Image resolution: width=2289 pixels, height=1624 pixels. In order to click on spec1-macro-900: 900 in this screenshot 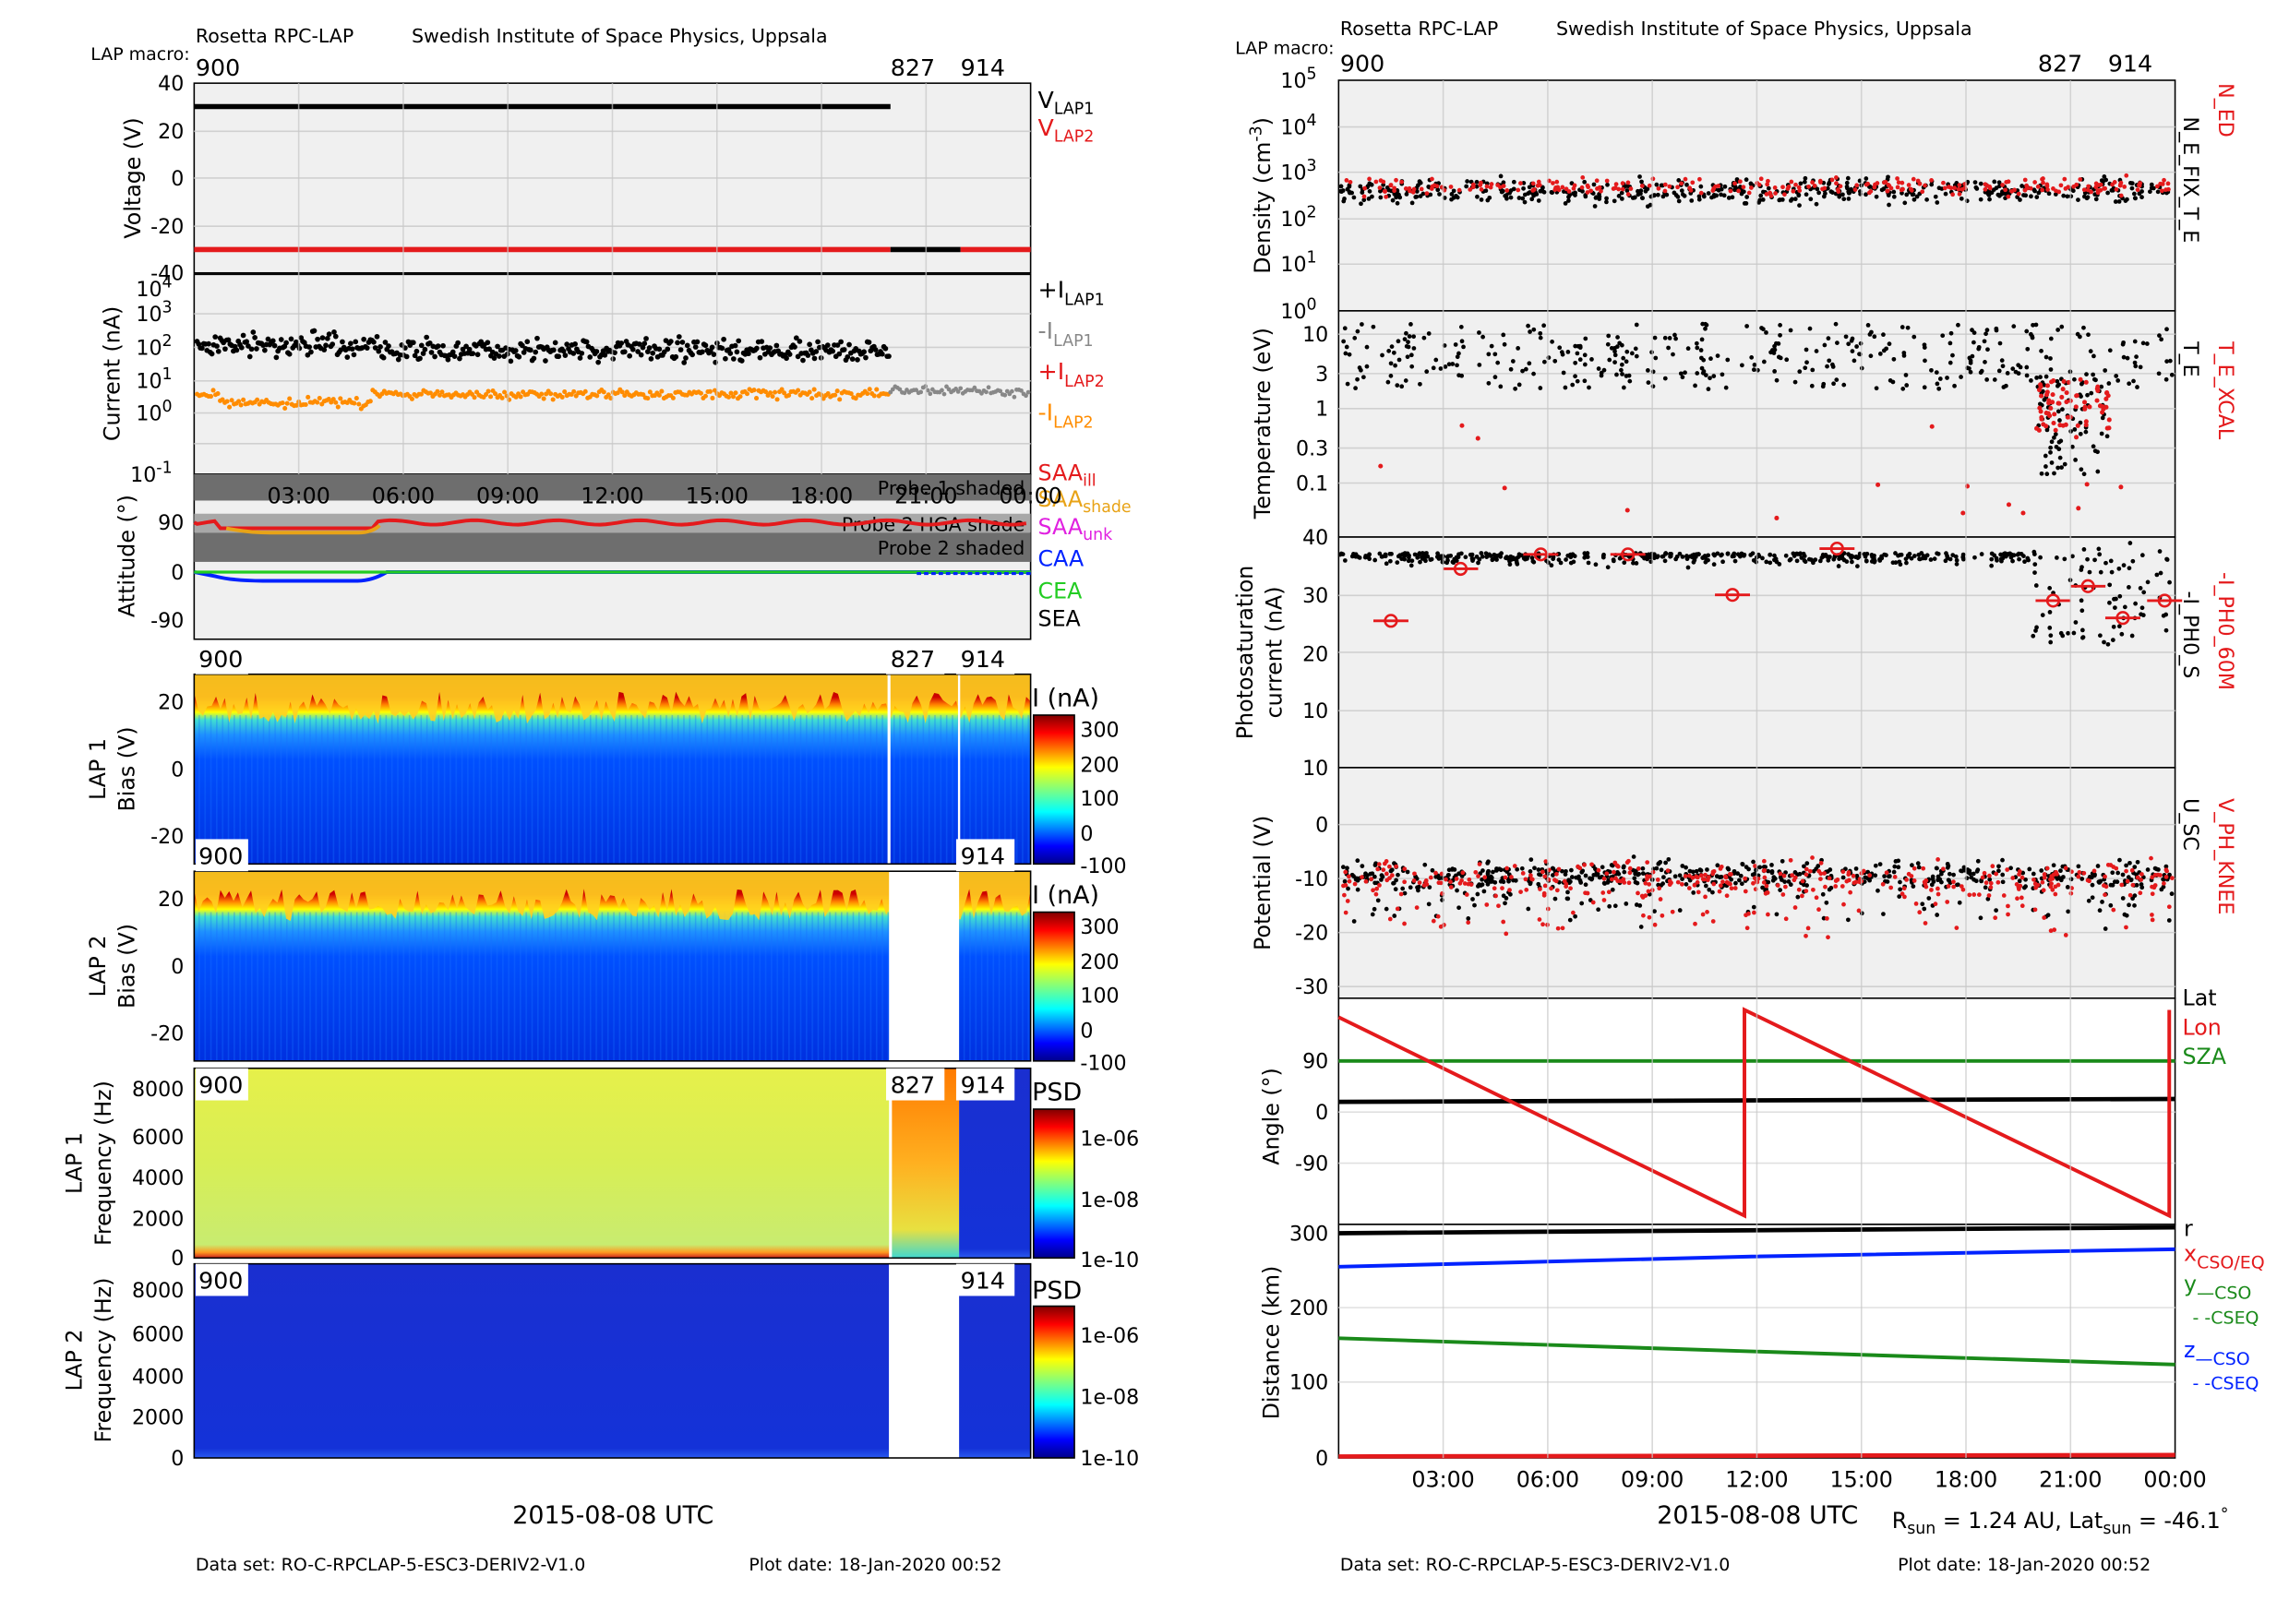, I will do `click(220, 659)`.